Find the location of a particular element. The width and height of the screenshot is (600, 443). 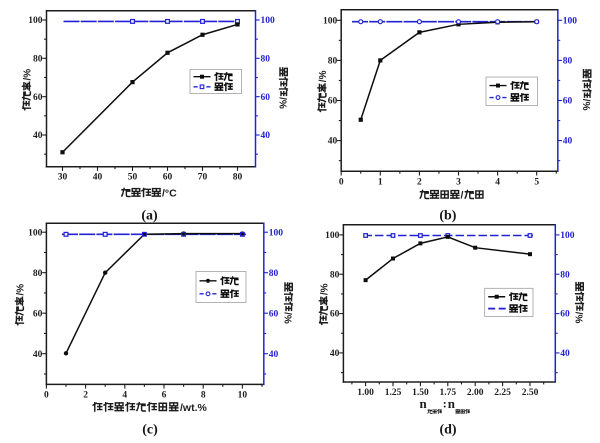

svg-text: (b) is located at coordinates (447, 216).